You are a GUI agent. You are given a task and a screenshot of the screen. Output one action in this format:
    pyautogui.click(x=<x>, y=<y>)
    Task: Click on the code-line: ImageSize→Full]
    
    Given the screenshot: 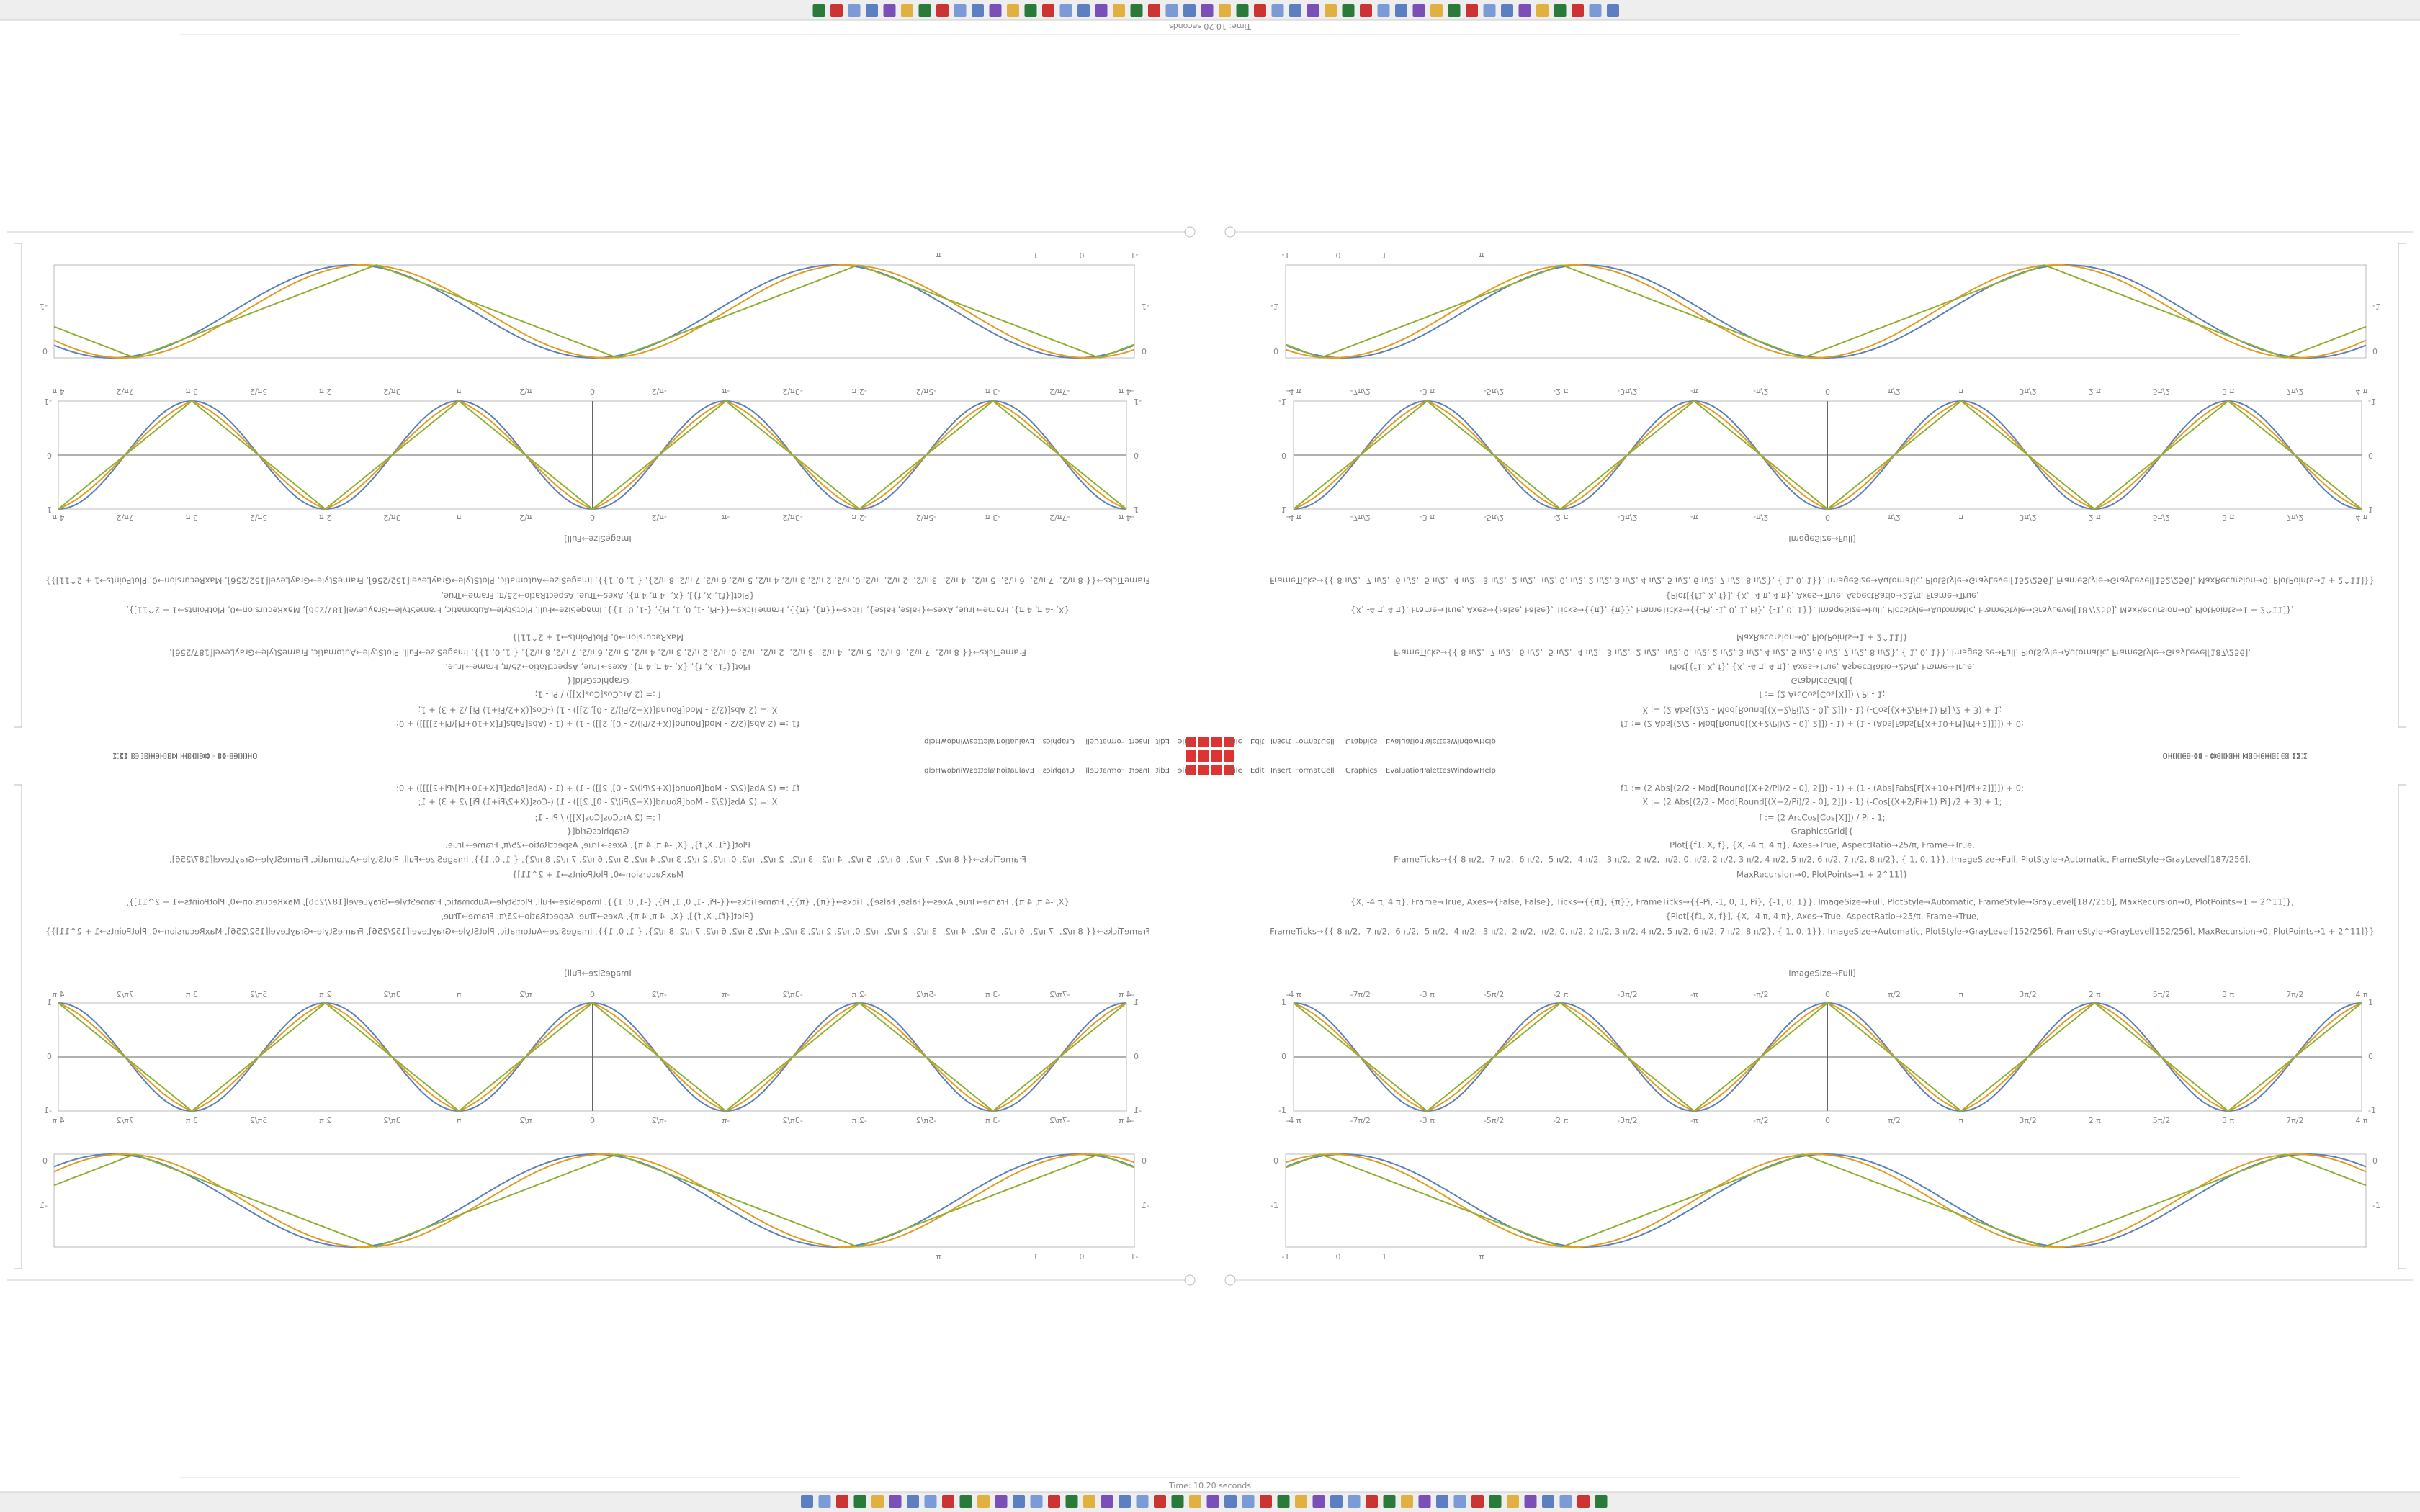 What is the action you would take?
    pyautogui.click(x=597, y=539)
    